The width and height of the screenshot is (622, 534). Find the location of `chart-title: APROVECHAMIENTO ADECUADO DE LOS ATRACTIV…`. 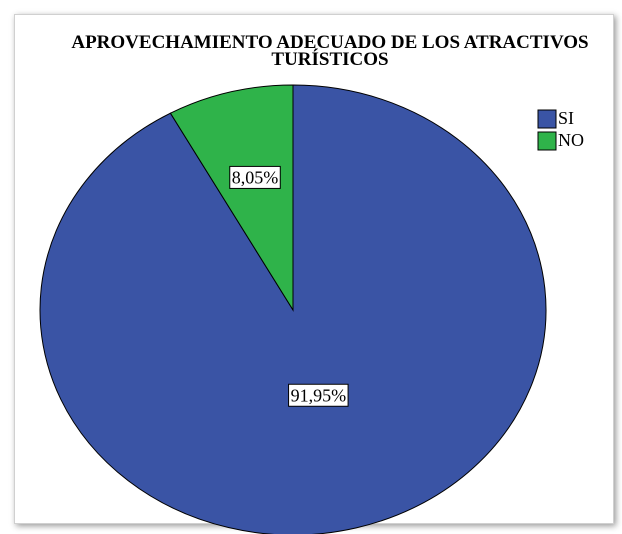

chart-title: APROVECHAMIENTO ADECUADO DE LOS ATRACTIV… is located at coordinates (330, 51).